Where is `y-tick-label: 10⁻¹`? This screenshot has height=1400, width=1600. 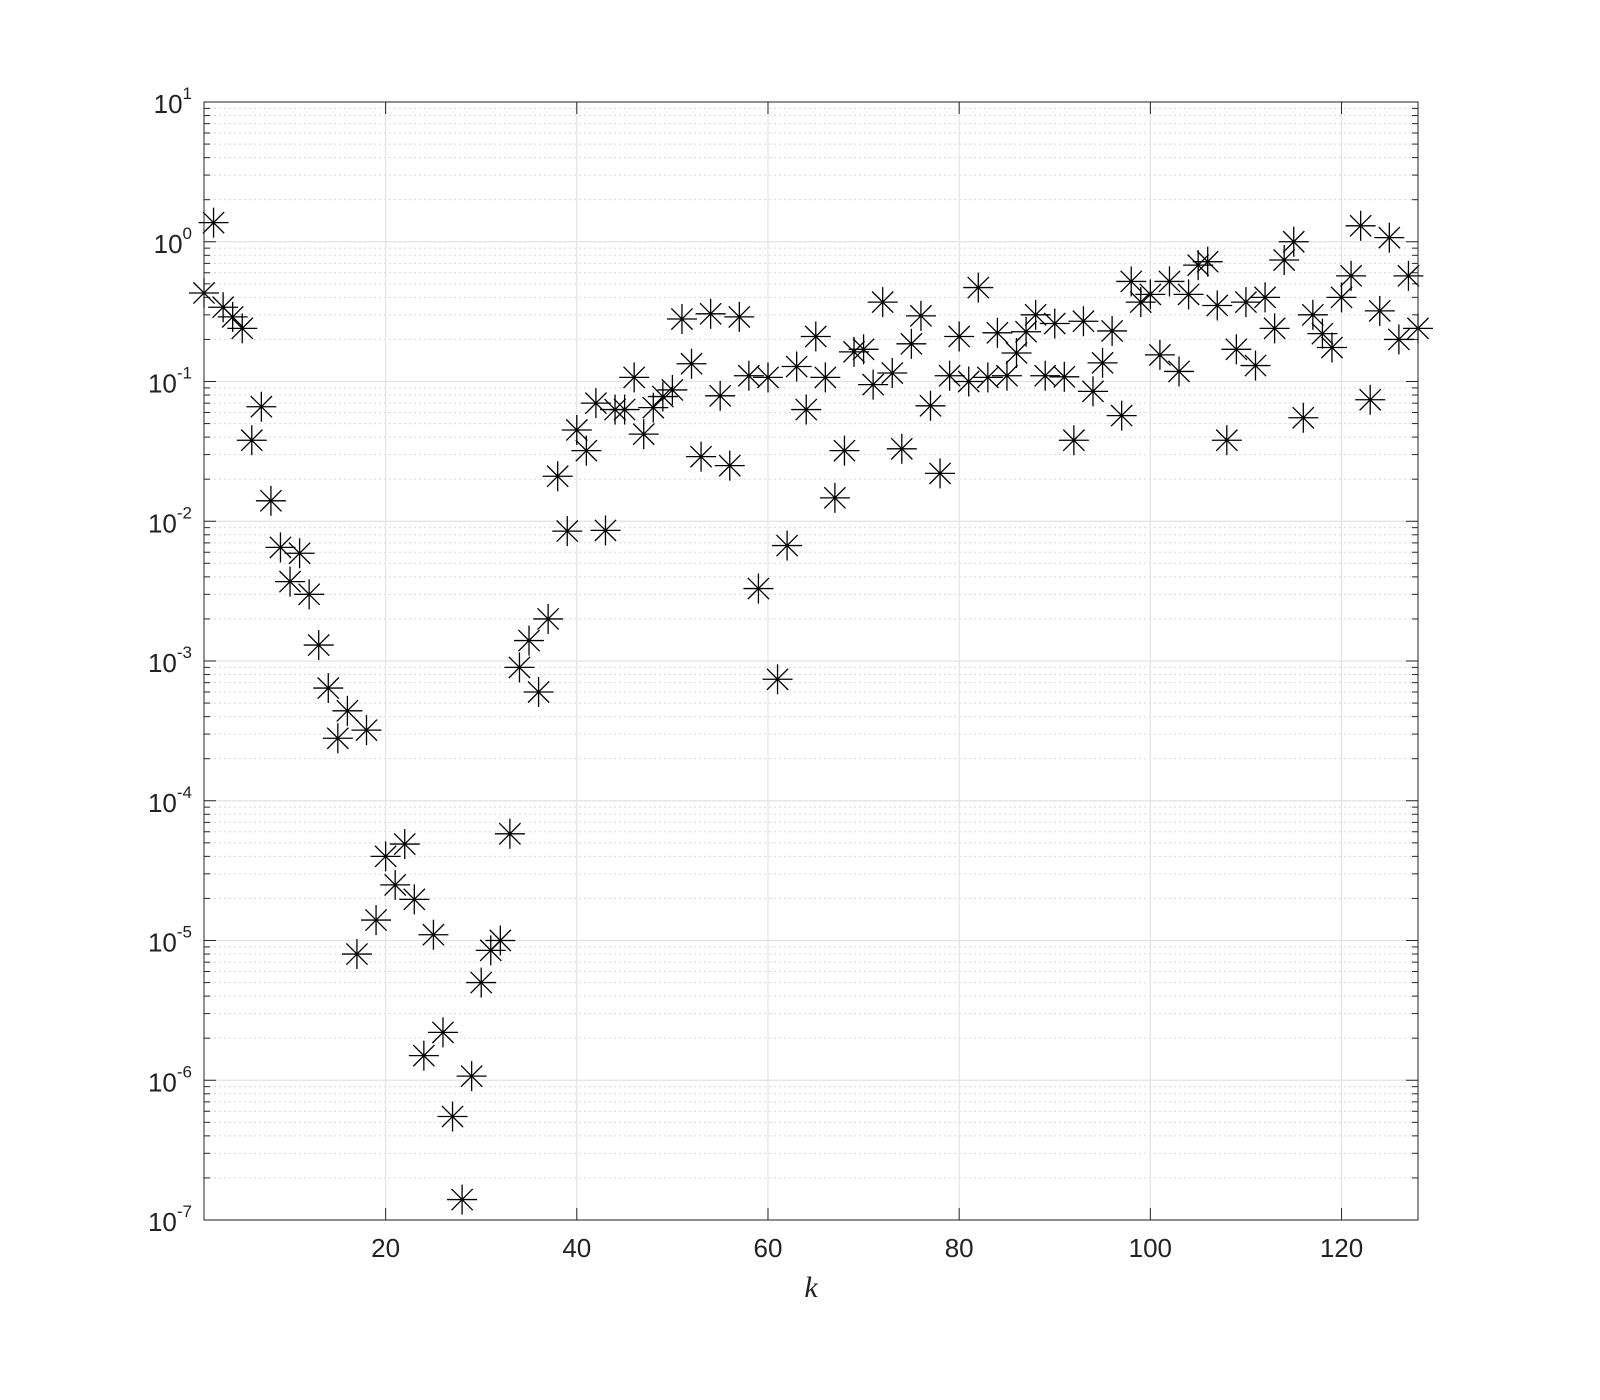 y-tick-label: 10⁻¹ is located at coordinates (170, 381).